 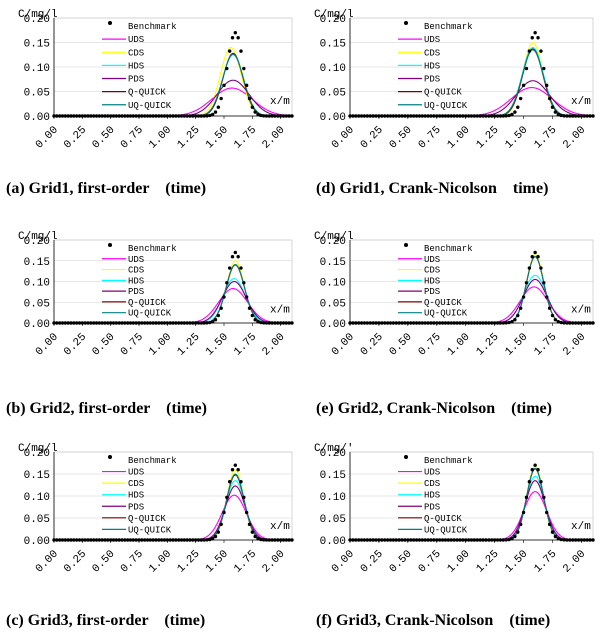 I want to click on series-line-uq-quick, so click(x=471, y=83).